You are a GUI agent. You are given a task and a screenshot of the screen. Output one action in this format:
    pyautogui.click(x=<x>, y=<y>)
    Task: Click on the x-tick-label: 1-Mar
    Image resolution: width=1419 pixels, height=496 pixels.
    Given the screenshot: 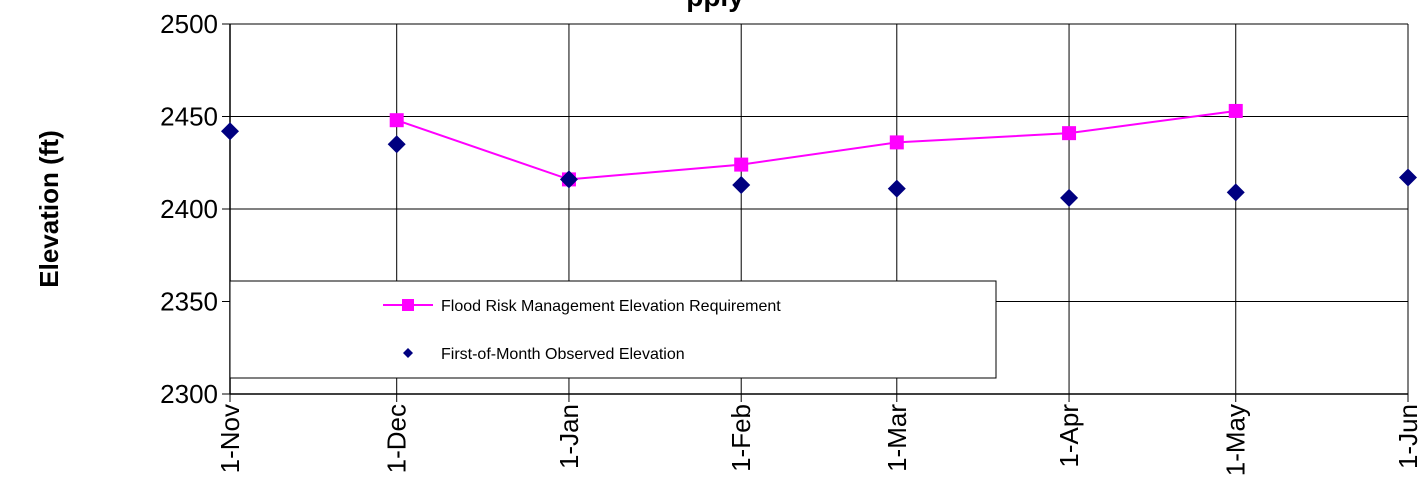 What is the action you would take?
    pyautogui.click(x=897, y=438)
    